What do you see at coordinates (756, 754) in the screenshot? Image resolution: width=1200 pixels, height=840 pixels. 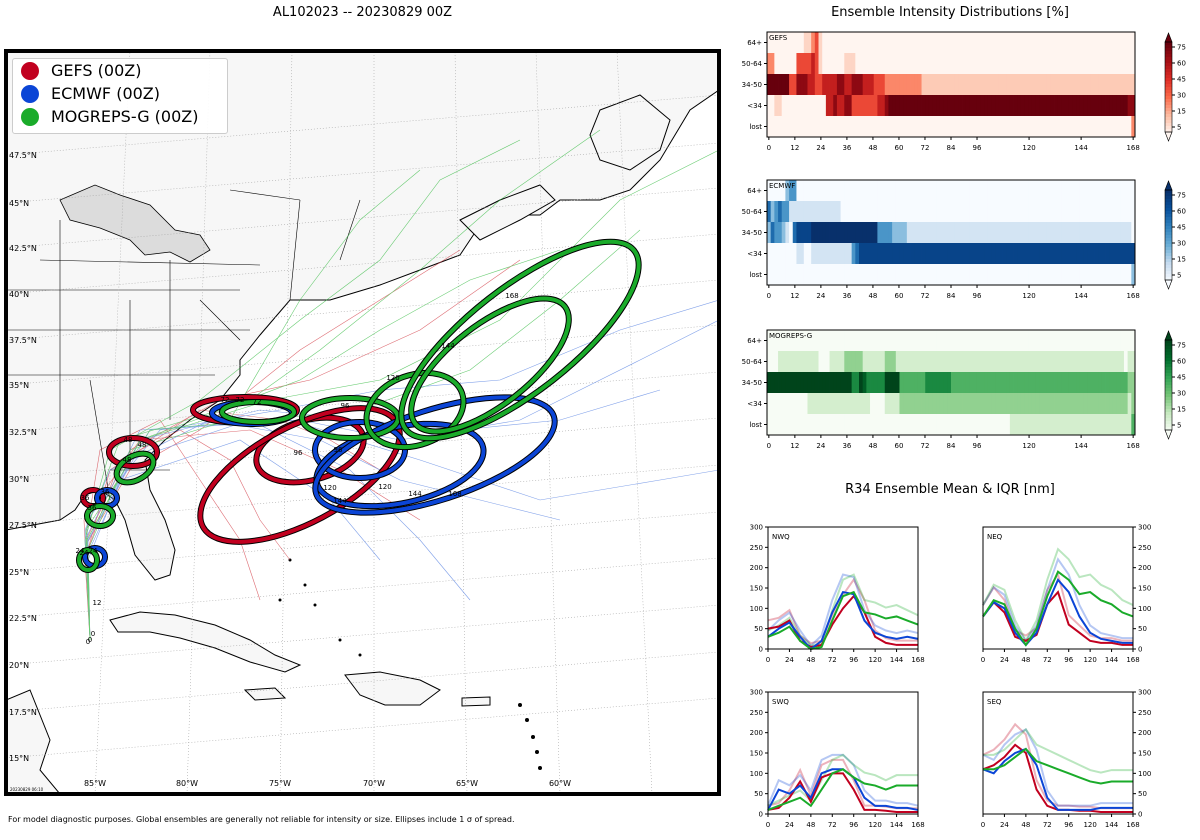 I see `r34-ytick-label: 150` at bounding box center [756, 754].